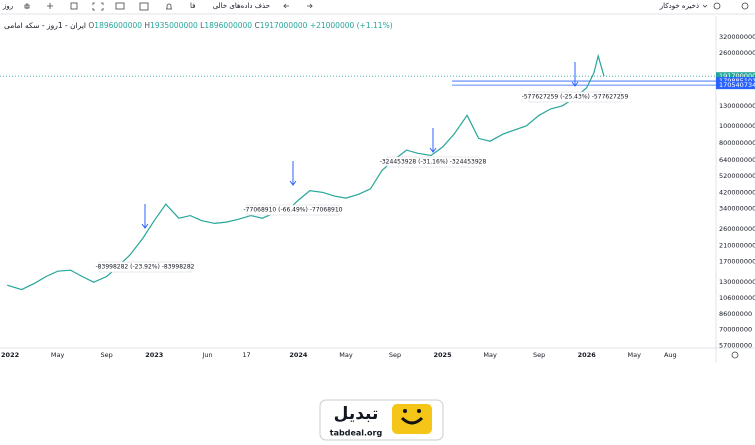 This screenshot has height=445, width=755. Describe the element at coordinates (351, 25) in the screenshot. I see `change: +21000000 (+1.11%)` at that location.